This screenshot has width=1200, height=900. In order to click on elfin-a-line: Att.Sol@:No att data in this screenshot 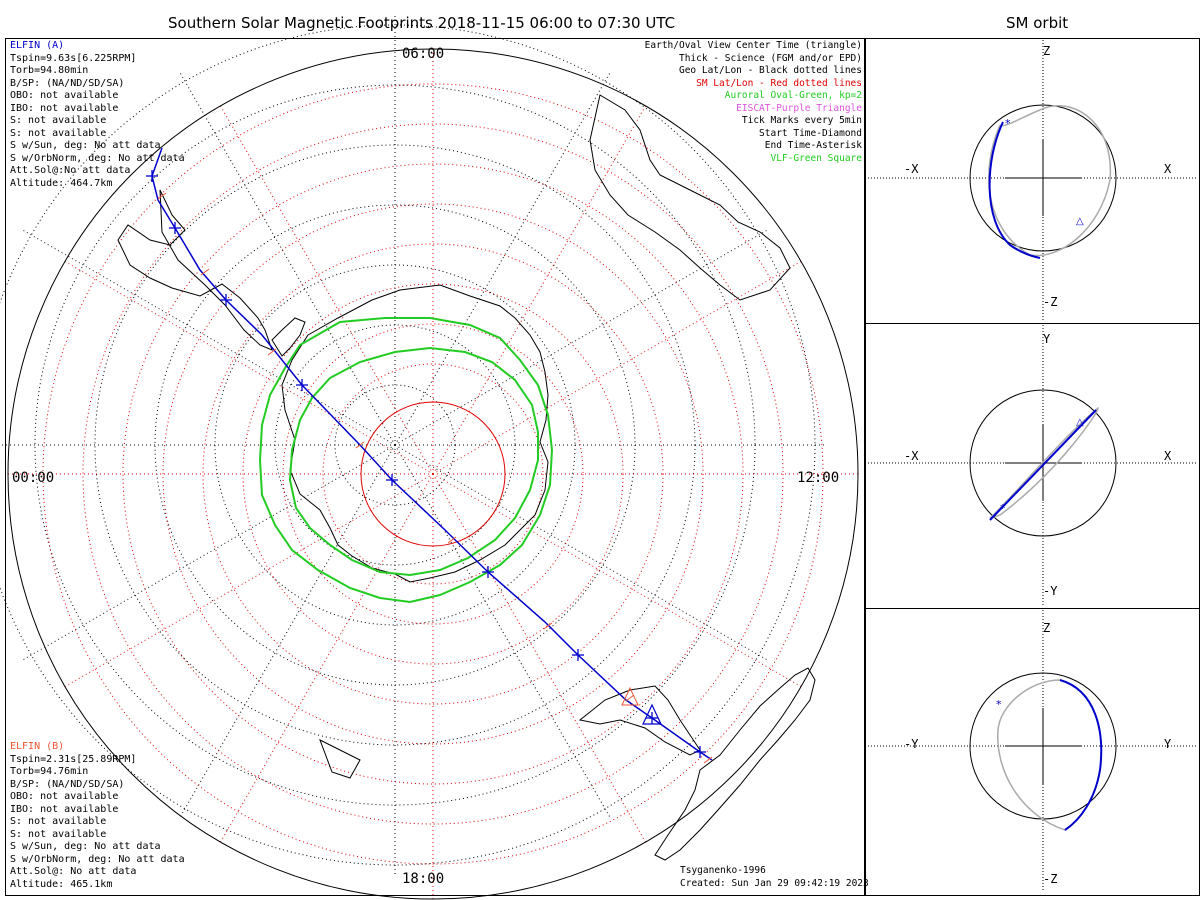, I will do `click(70, 170)`.